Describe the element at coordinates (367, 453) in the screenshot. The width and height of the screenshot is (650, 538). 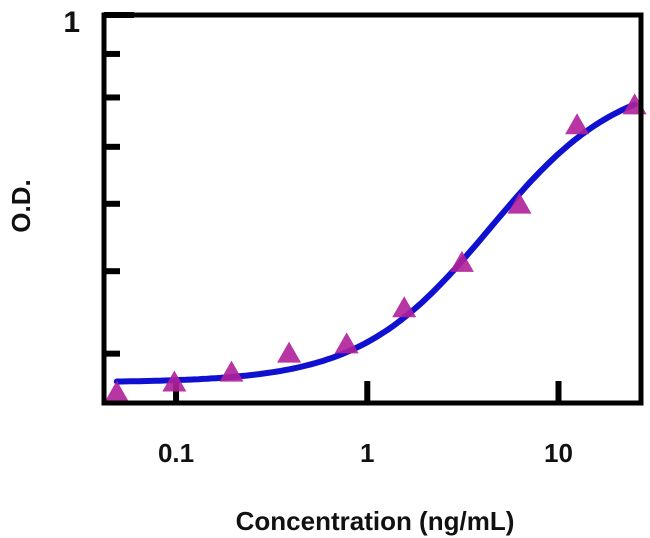
I see `x-tick-label: 1` at that location.